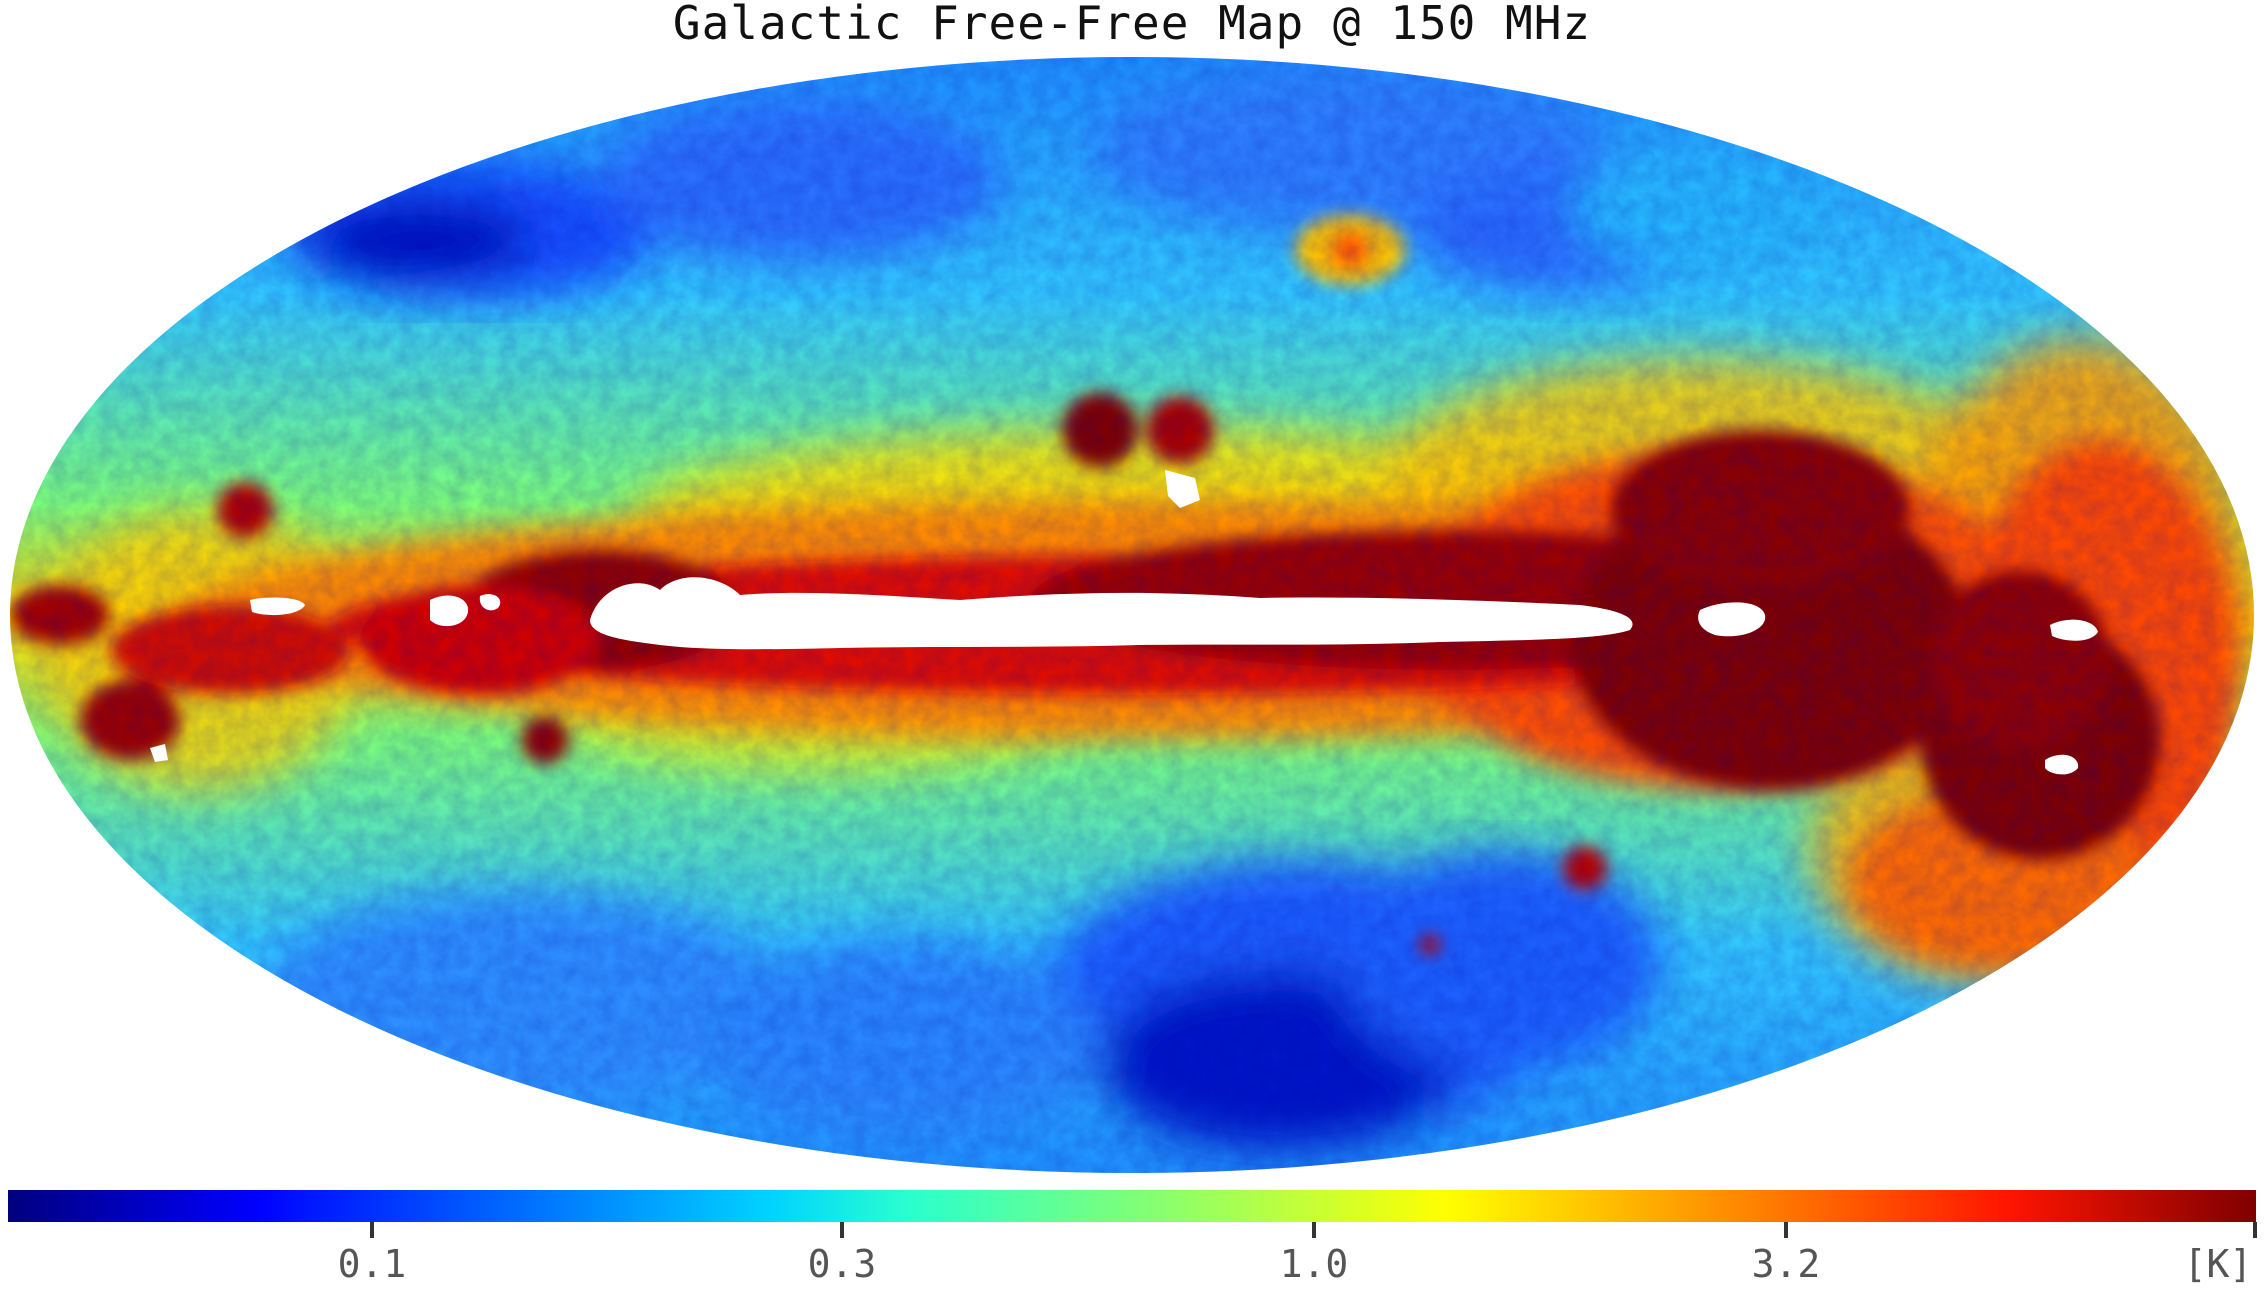 The image size is (2264, 1290). I want to click on colorbar, so click(1132, 1206).